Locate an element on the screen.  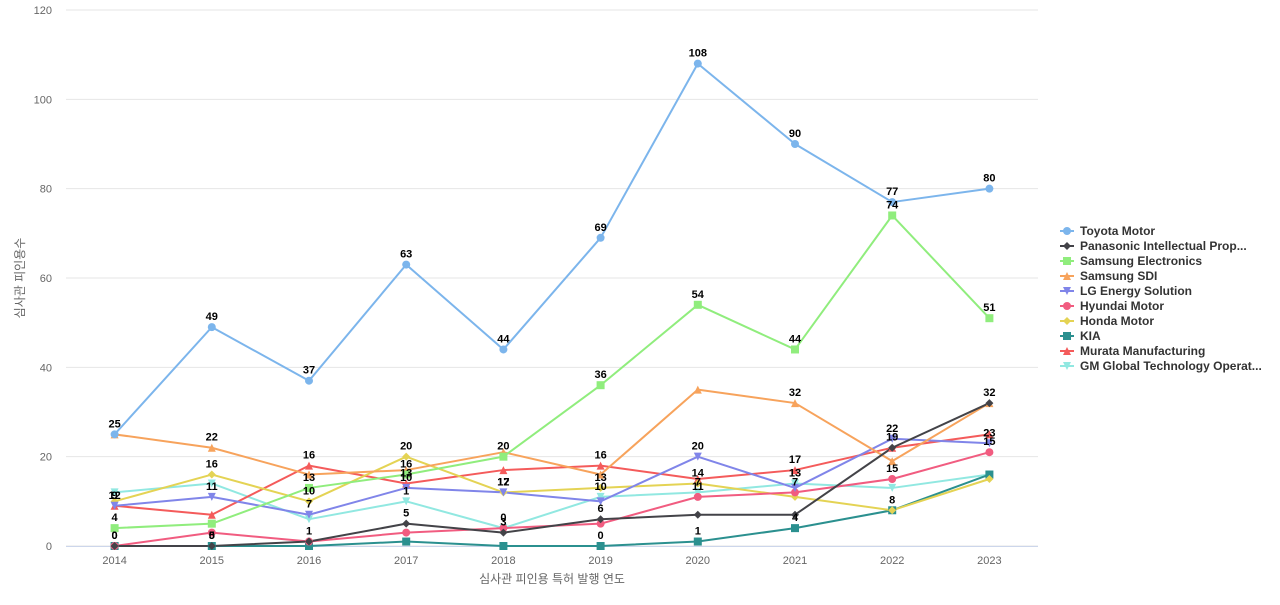
legend-item: LG Energy Solution is located at coordinates (1126, 291).